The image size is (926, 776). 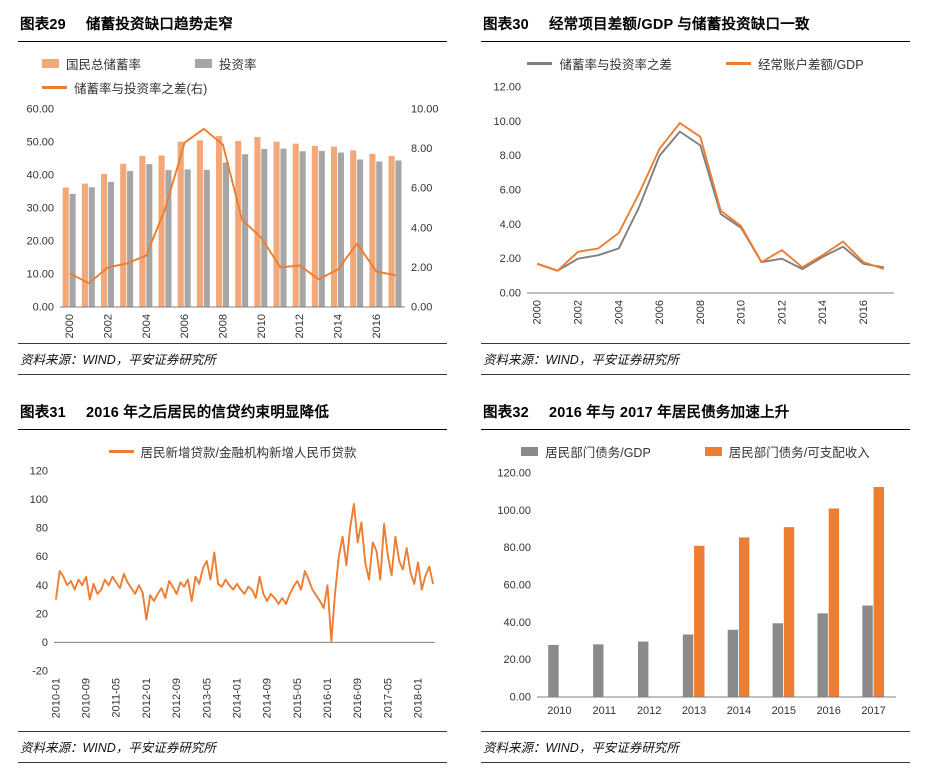 What do you see at coordinates (232, 24) in the screenshot?
I see `panel-29-title-row: 图表29 储蓄投资缺口趋势走窄` at bounding box center [232, 24].